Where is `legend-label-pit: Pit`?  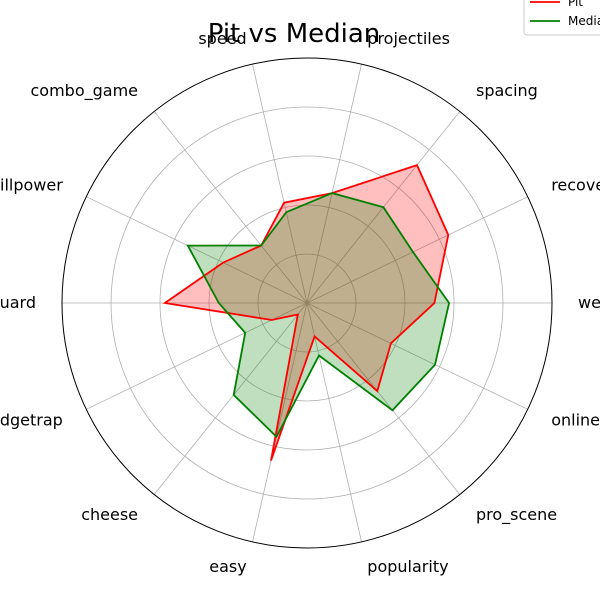
legend-label-pit: Pit is located at coordinates (575, 4).